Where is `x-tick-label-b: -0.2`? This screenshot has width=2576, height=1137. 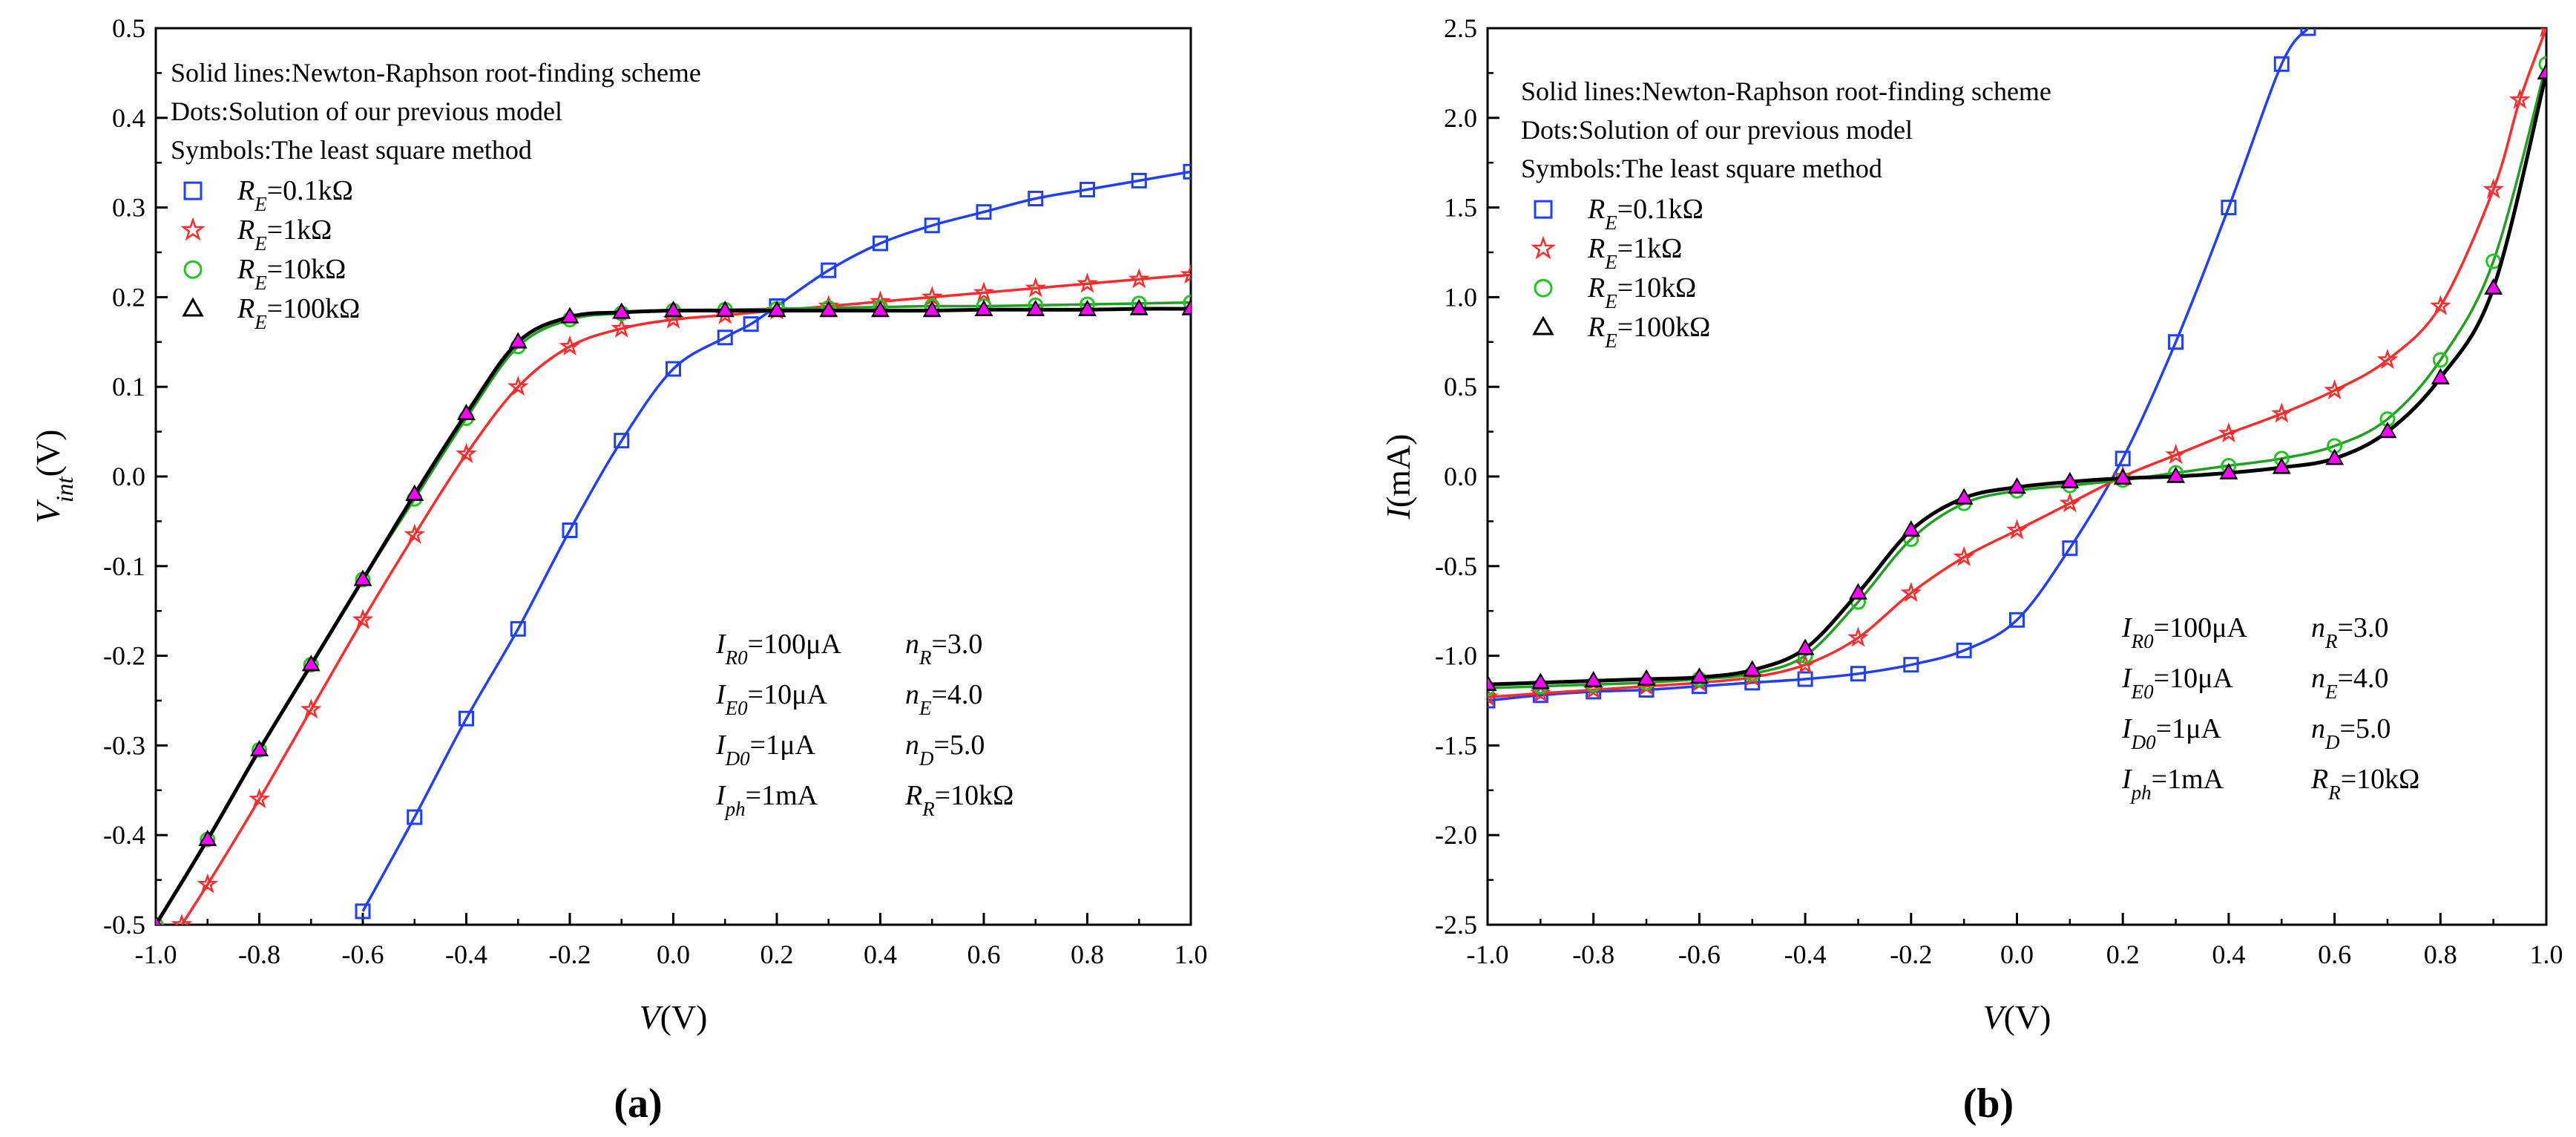 x-tick-label-b: -0.2 is located at coordinates (1911, 954).